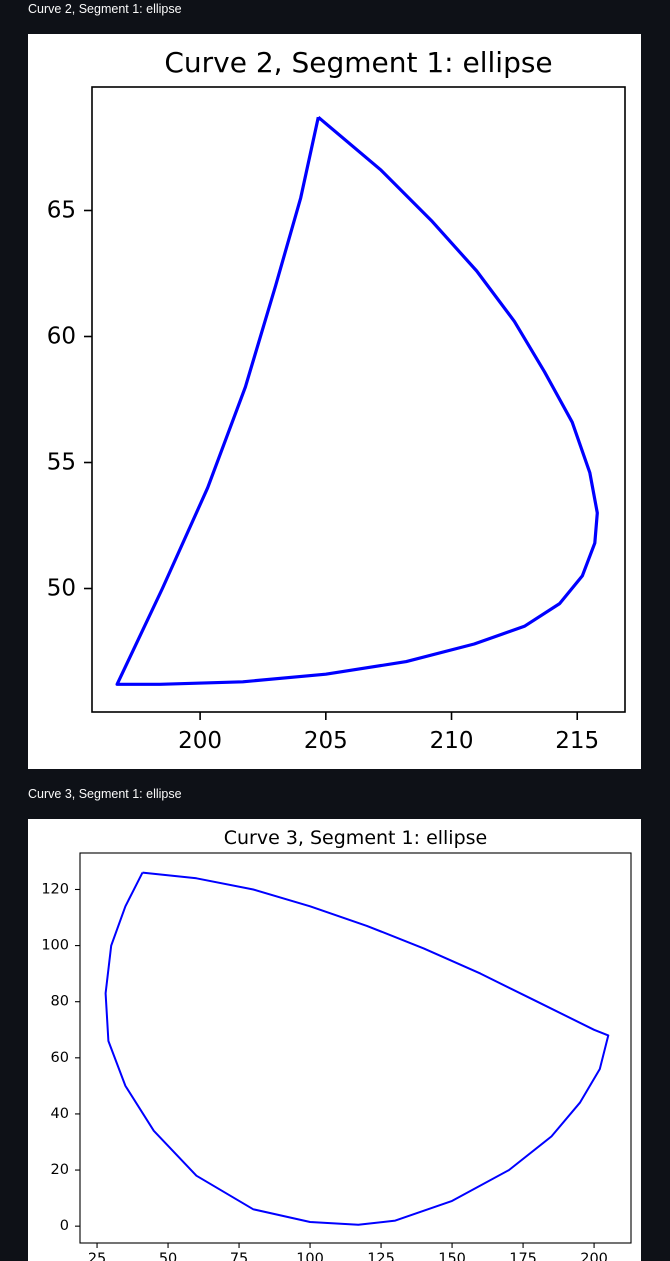  I want to click on y-tick-label: 20, so click(60, 1170).